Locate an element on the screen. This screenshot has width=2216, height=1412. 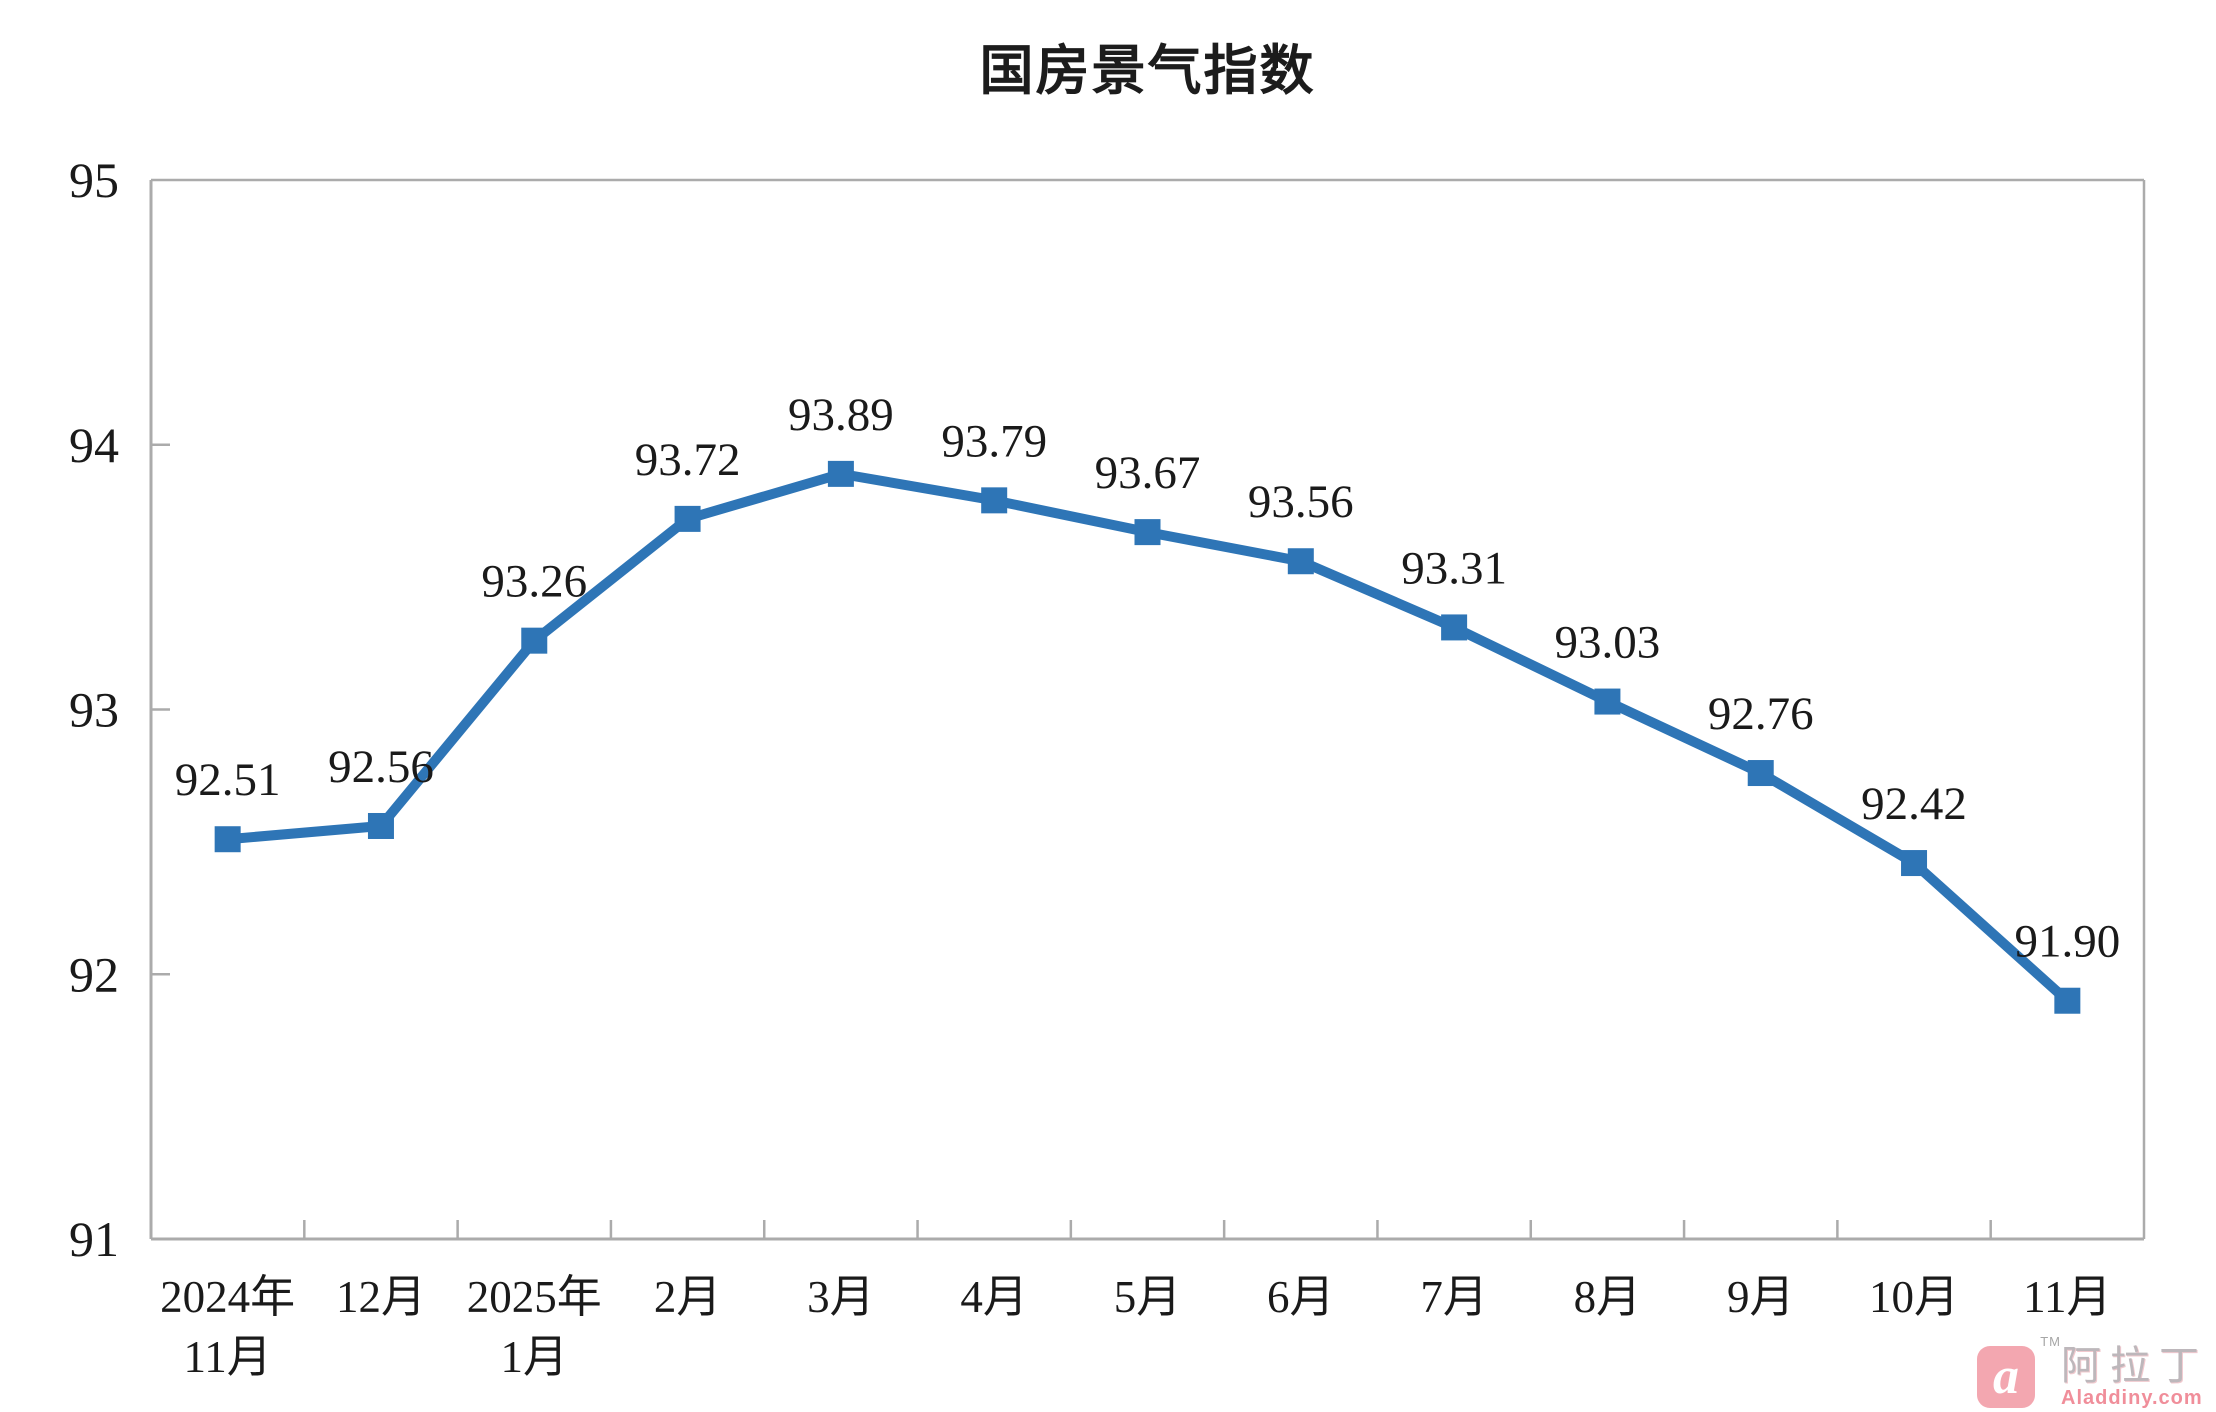
x-tick-label: 1月 is located at coordinates (535, 1357).